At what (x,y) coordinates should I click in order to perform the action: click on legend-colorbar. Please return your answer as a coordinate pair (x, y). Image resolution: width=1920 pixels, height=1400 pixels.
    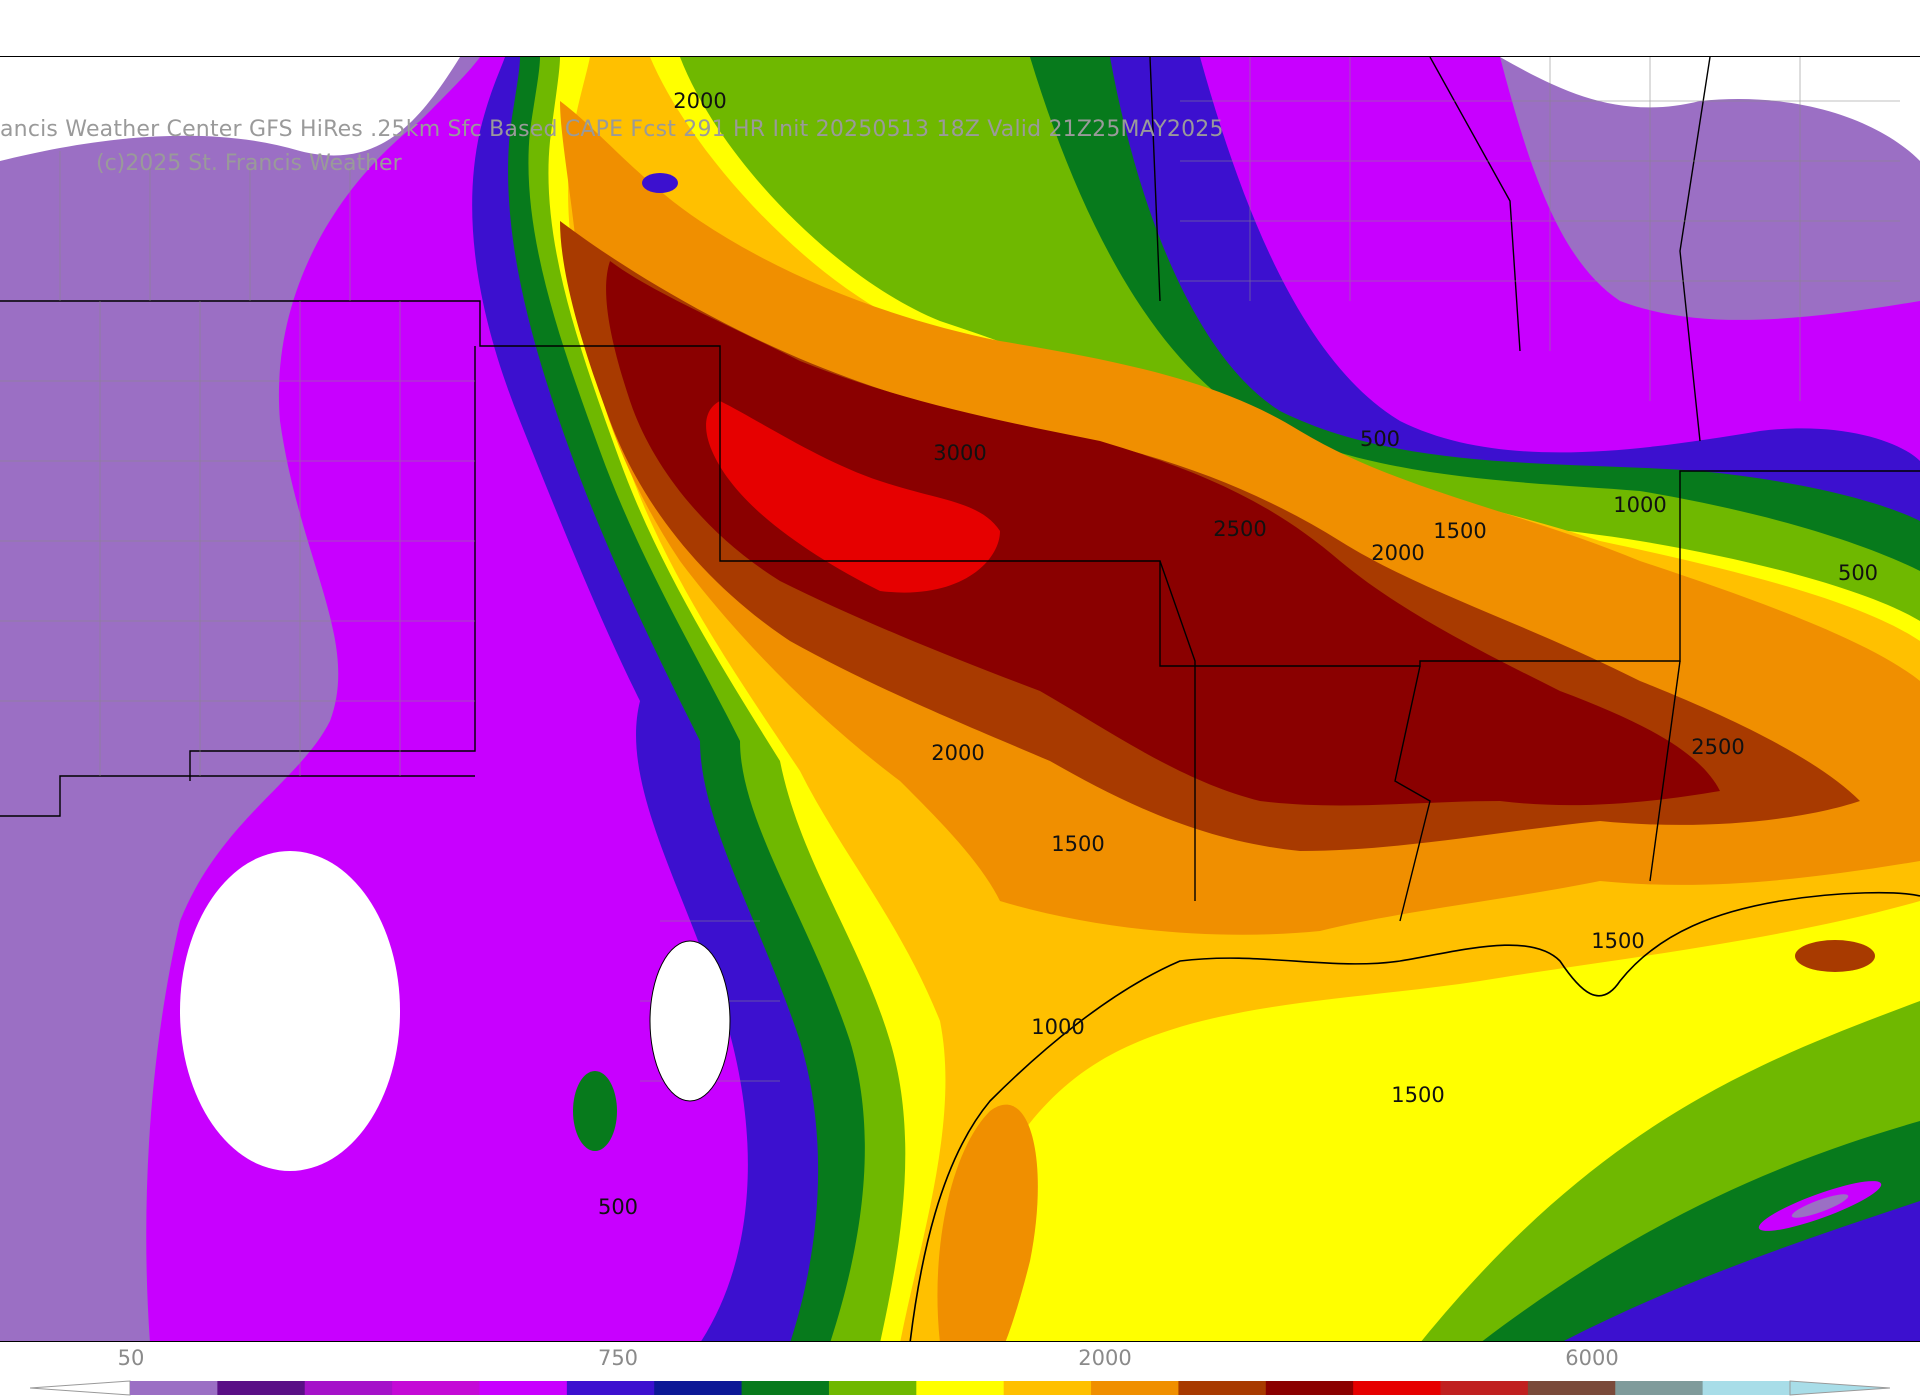
    Looking at the image, I should click on (960, 1388).